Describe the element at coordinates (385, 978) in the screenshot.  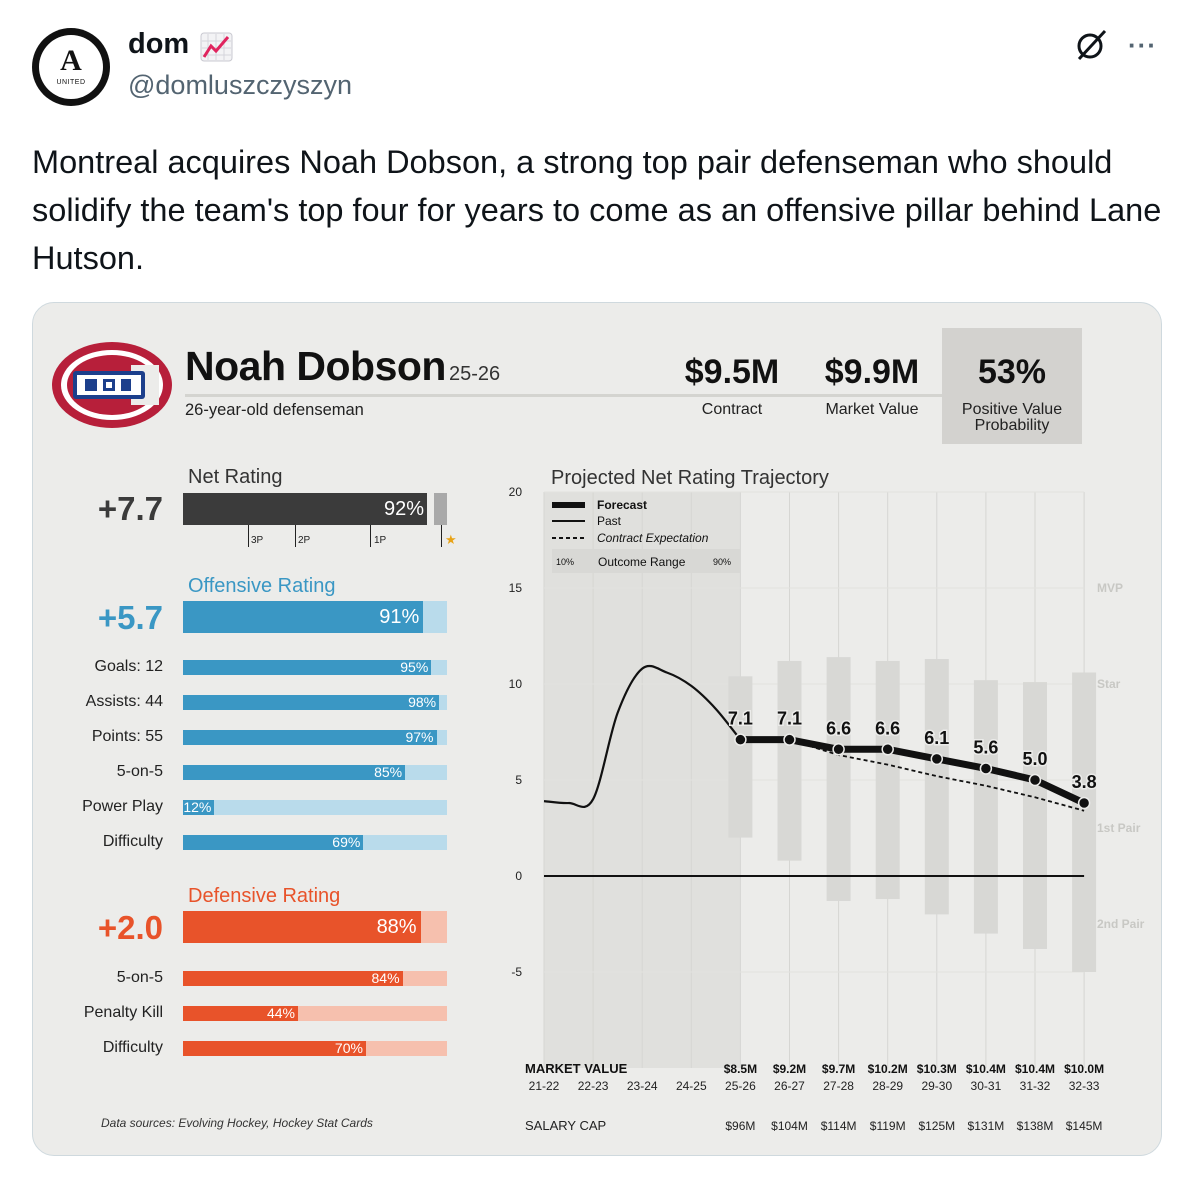
I see `defensive-row-pct: 84%` at that location.